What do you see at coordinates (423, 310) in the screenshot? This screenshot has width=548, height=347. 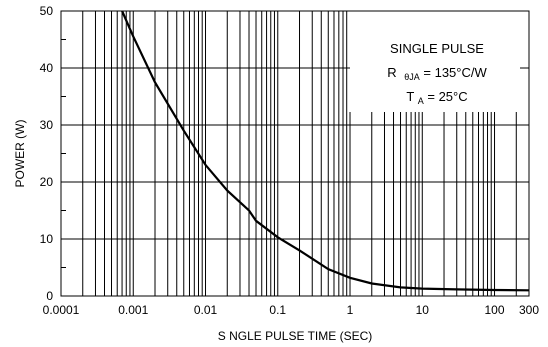 I see `x-tick-label: 10` at bounding box center [423, 310].